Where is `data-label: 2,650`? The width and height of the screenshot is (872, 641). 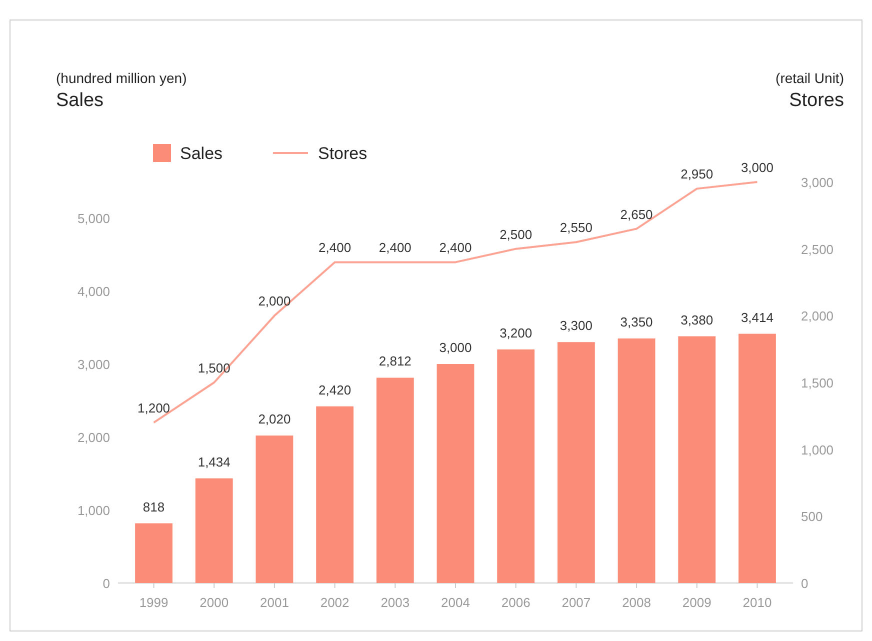 data-label: 2,650 is located at coordinates (636, 214).